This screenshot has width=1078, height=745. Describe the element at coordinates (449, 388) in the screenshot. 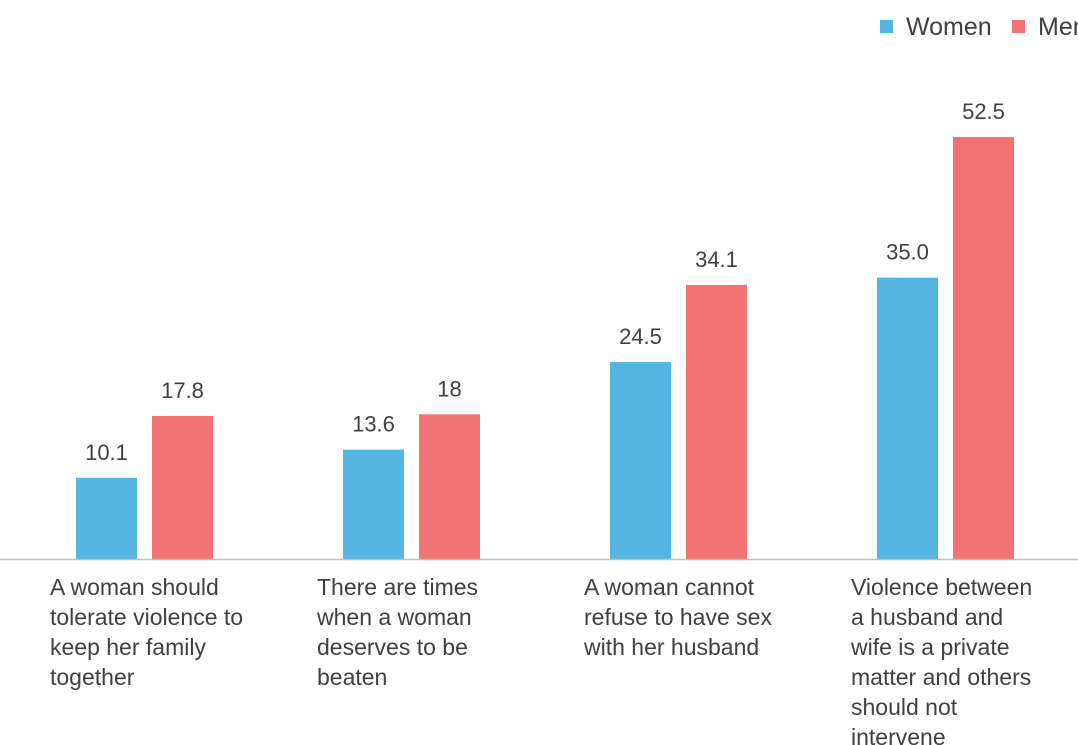

I see `data-label-men-1: 18` at that location.